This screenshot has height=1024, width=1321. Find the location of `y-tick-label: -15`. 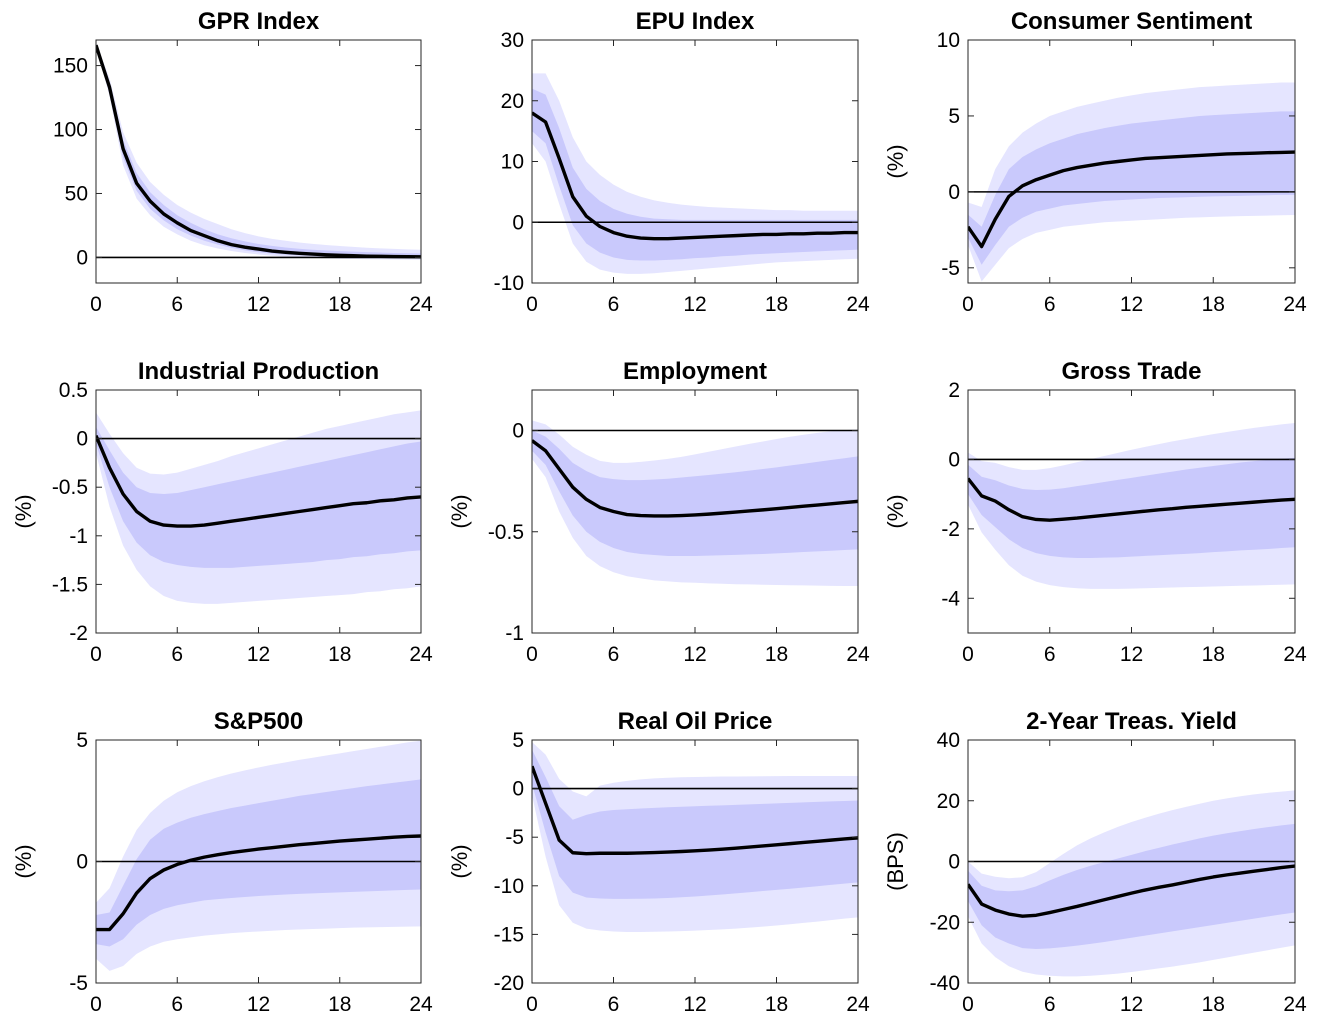

y-tick-label: -15 is located at coordinates (509, 934).